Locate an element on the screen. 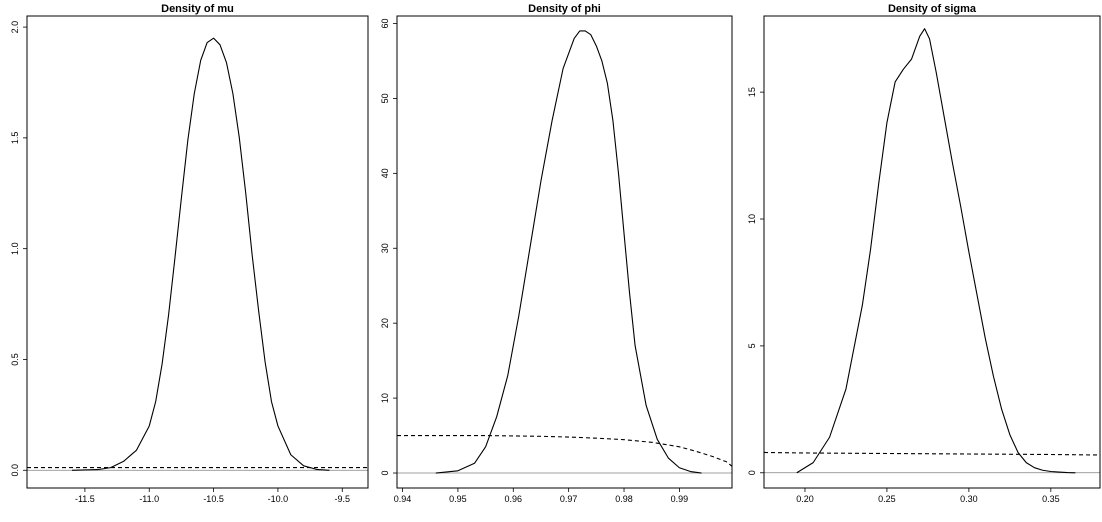 This screenshot has width=1102, height=522. x-tick-label: 0.98 is located at coordinates (624, 499).